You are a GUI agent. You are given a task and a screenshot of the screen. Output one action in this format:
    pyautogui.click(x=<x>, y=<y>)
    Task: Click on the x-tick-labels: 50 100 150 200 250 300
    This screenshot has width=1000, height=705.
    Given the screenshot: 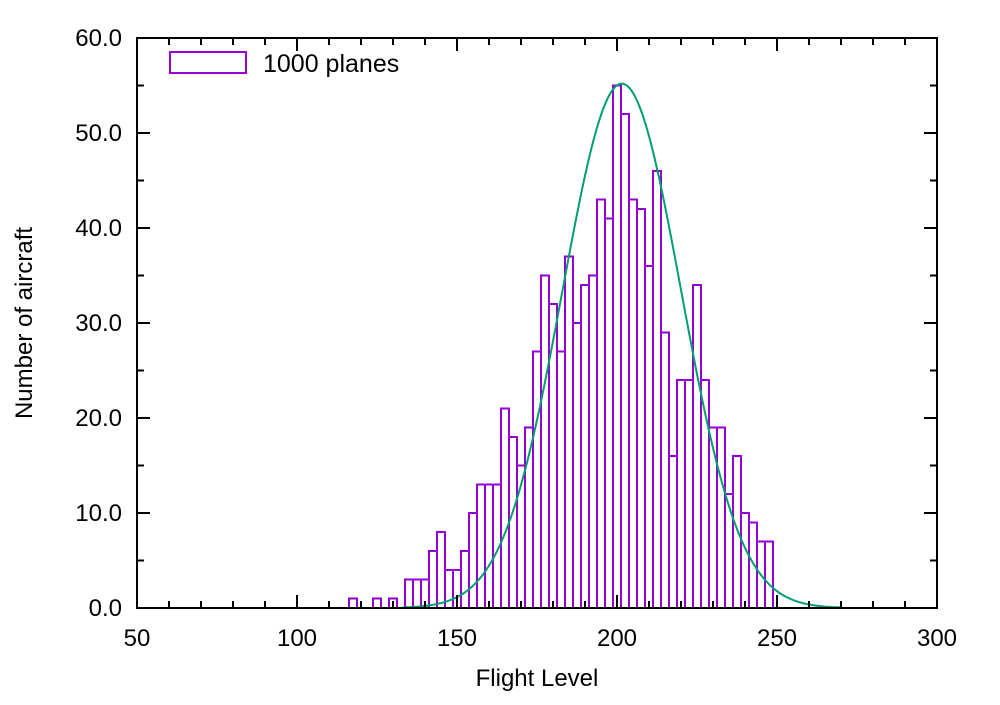 What is the action you would take?
    pyautogui.click(x=540, y=638)
    